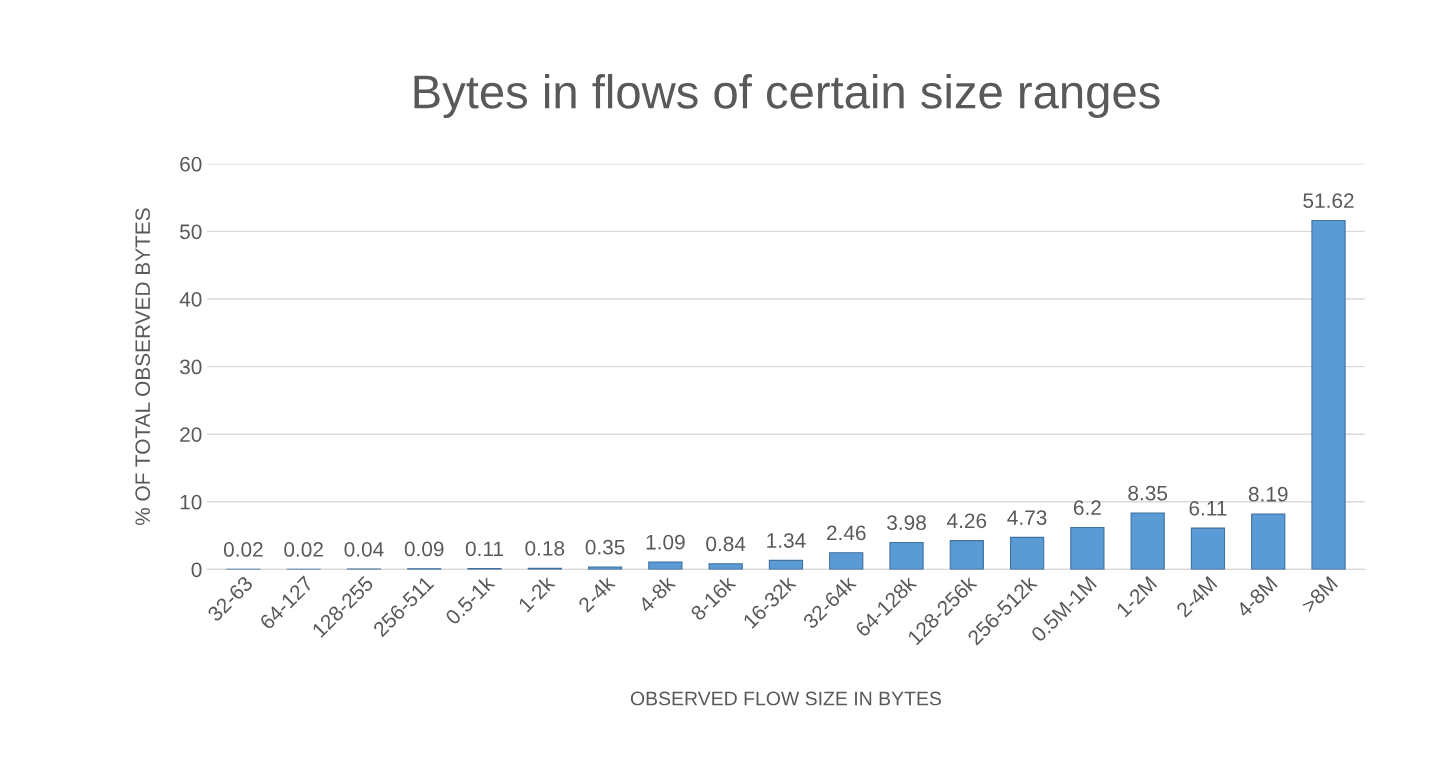  What do you see at coordinates (1268, 494) in the screenshot?
I see `data-label: 8.19` at bounding box center [1268, 494].